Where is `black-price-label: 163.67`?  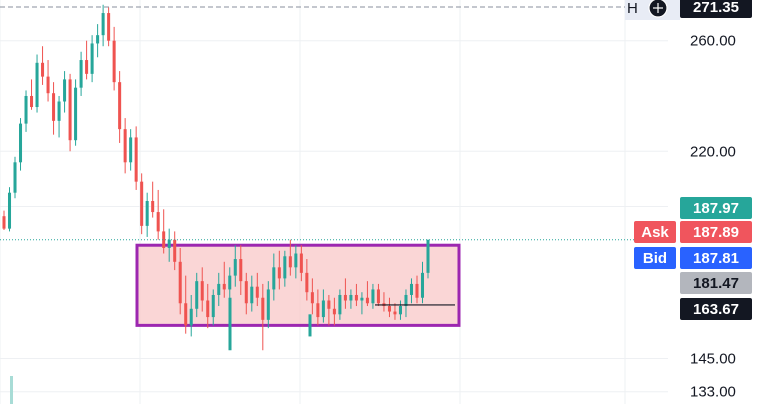 black-price-label: 163.67 is located at coordinates (716, 309).